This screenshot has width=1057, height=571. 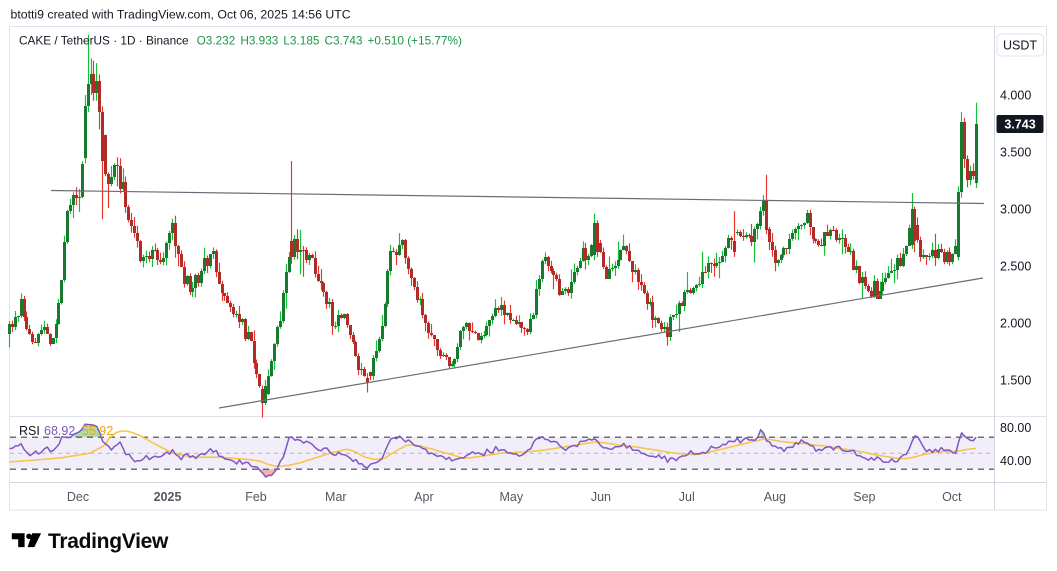 What do you see at coordinates (1019, 125) in the screenshot?
I see `svg-text: 3.743` at bounding box center [1019, 125].